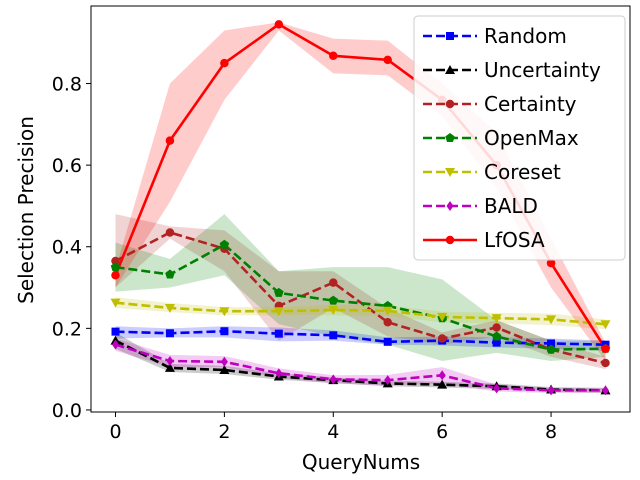  What do you see at coordinates (525, 36) in the screenshot?
I see `legend-label-random: Random` at bounding box center [525, 36].